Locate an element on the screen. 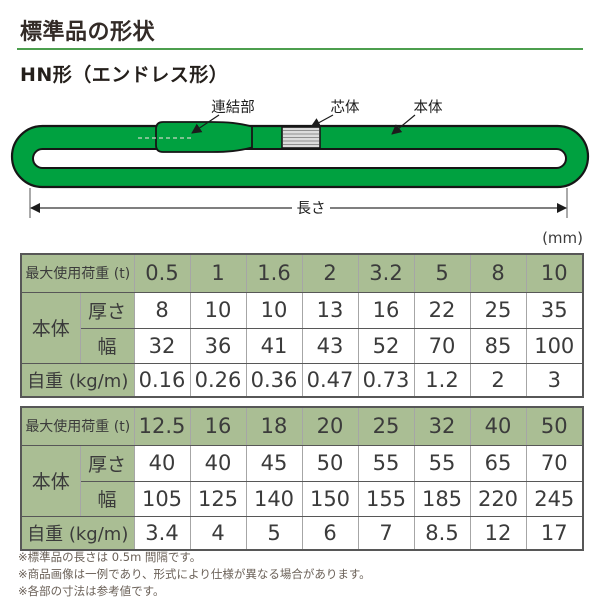  table-cell: 0.73 is located at coordinates (386, 380).